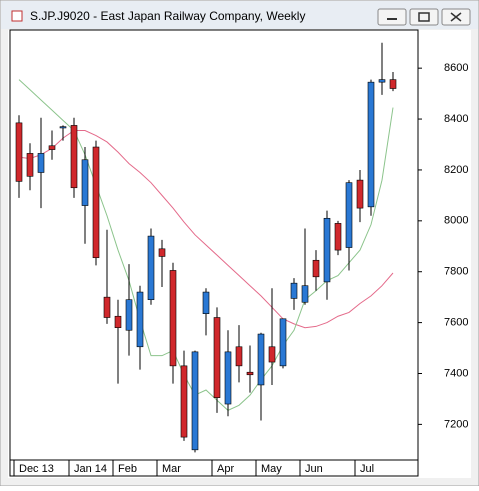 The image size is (479, 491). Describe the element at coordinates (17, 16) in the screenshot. I see `window-icon` at that location.